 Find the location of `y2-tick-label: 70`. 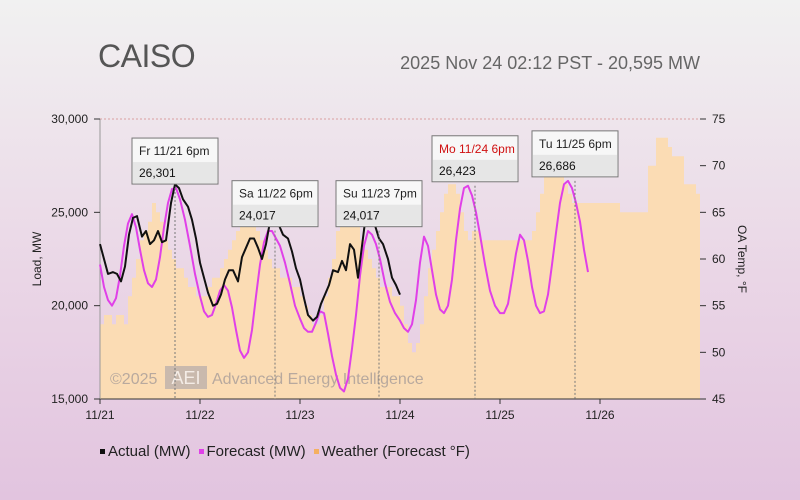

y2-tick-label: 70 is located at coordinates (719, 166).